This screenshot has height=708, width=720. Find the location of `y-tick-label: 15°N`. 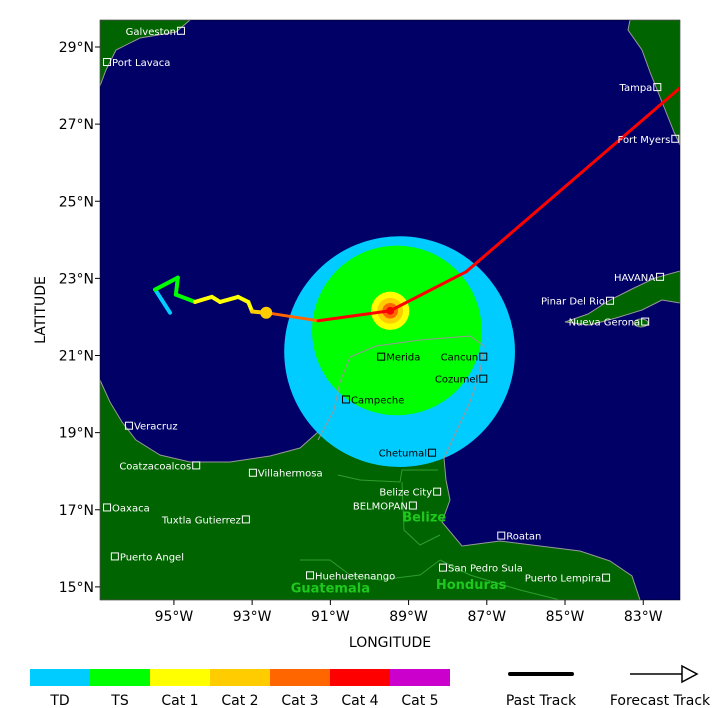

y-tick-label: 15°N is located at coordinates (76, 588).